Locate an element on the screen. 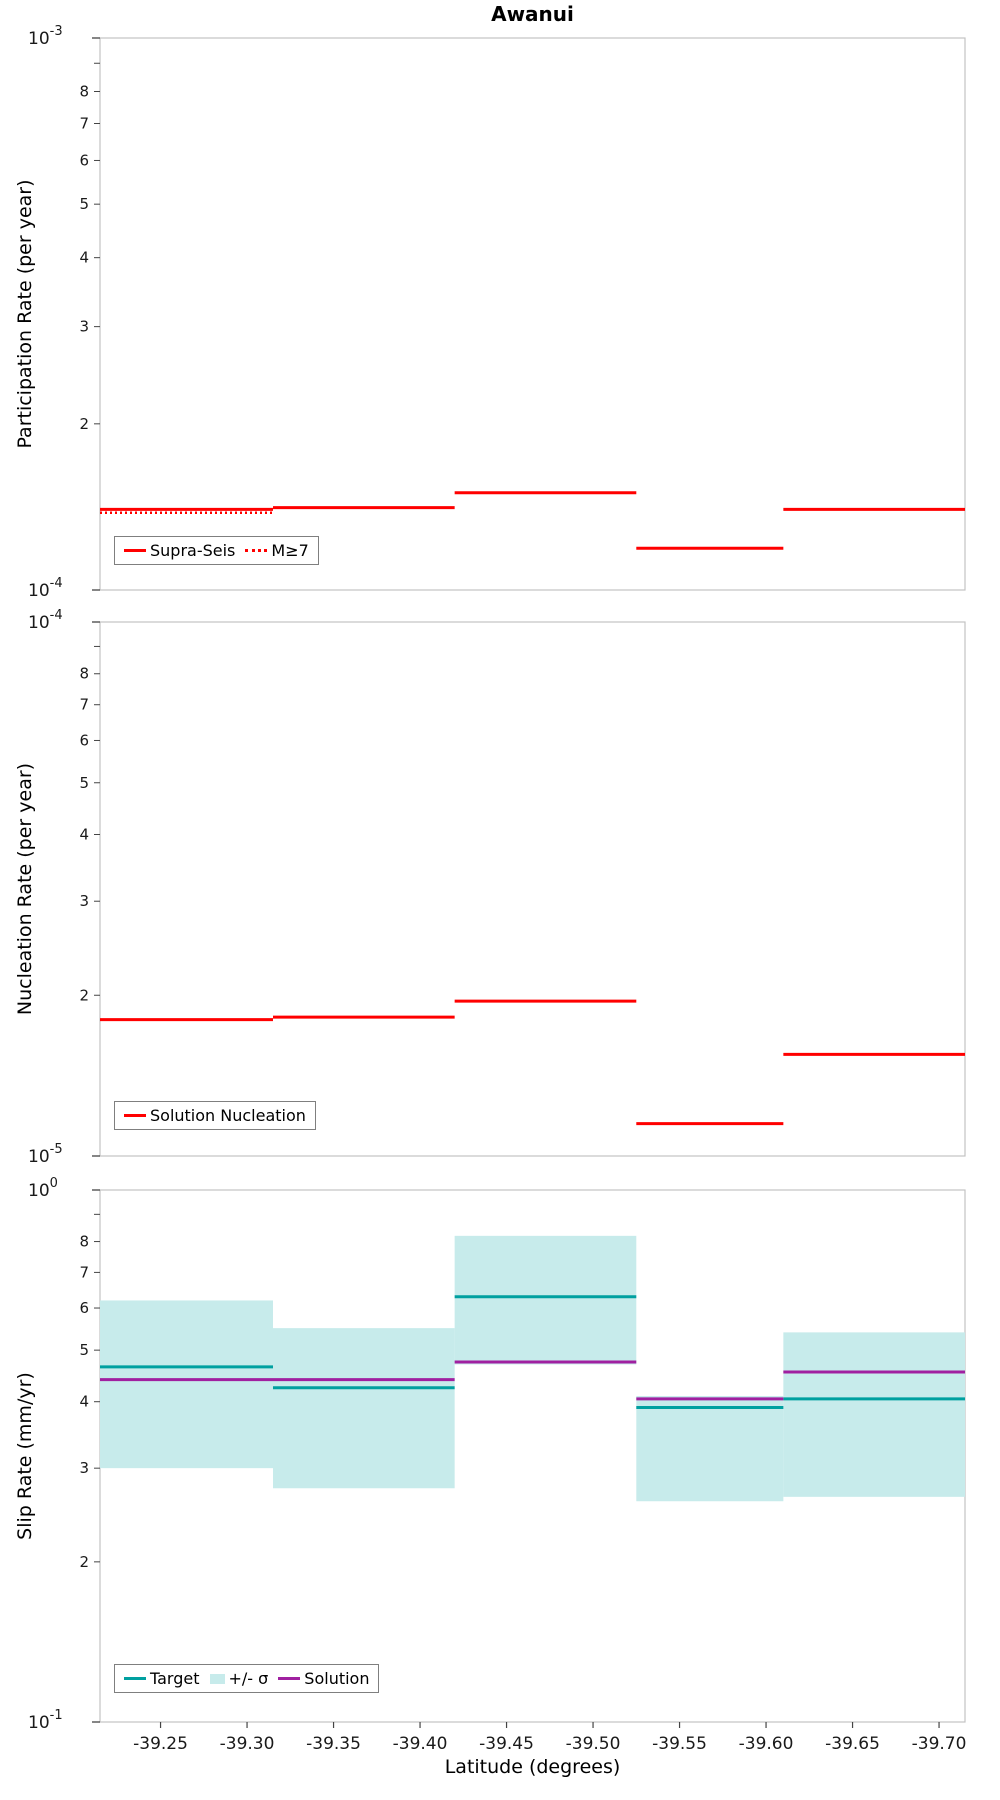  solution-nucleation-line-sample-icon is located at coordinates (135, 1115).